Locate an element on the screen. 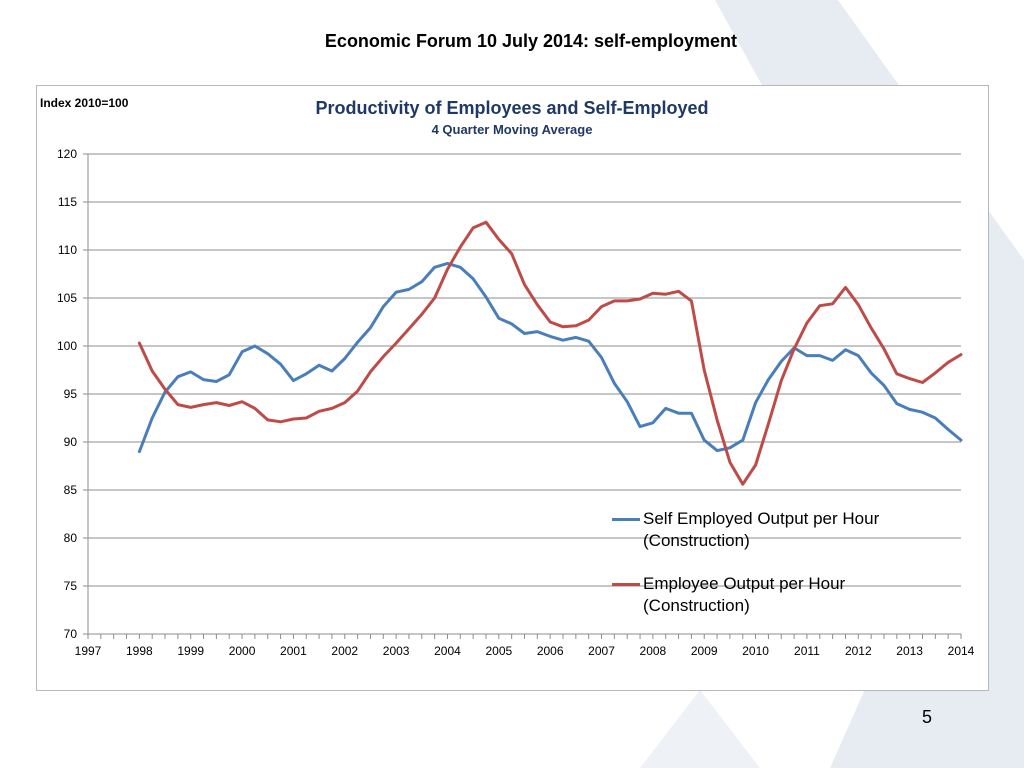 This screenshot has width=1024, height=768. x-tick-label-2014: 2014 is located at coordinates (961, 651).